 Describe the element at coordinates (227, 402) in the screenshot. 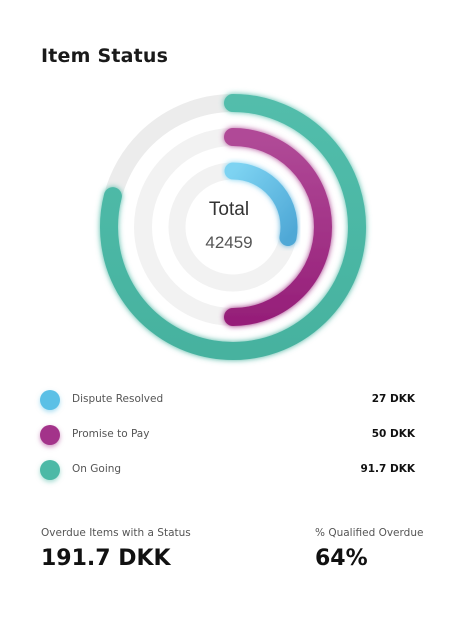

I see `legend-item-dispute-resolved: Dispute Resolved 27 DKK` at that location.